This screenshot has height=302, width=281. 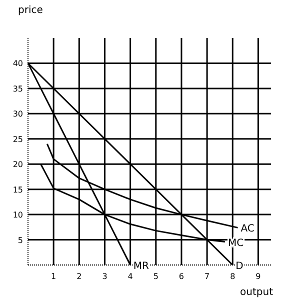 I want to click on x-tick-label: 8, so click(x=233, y=276).